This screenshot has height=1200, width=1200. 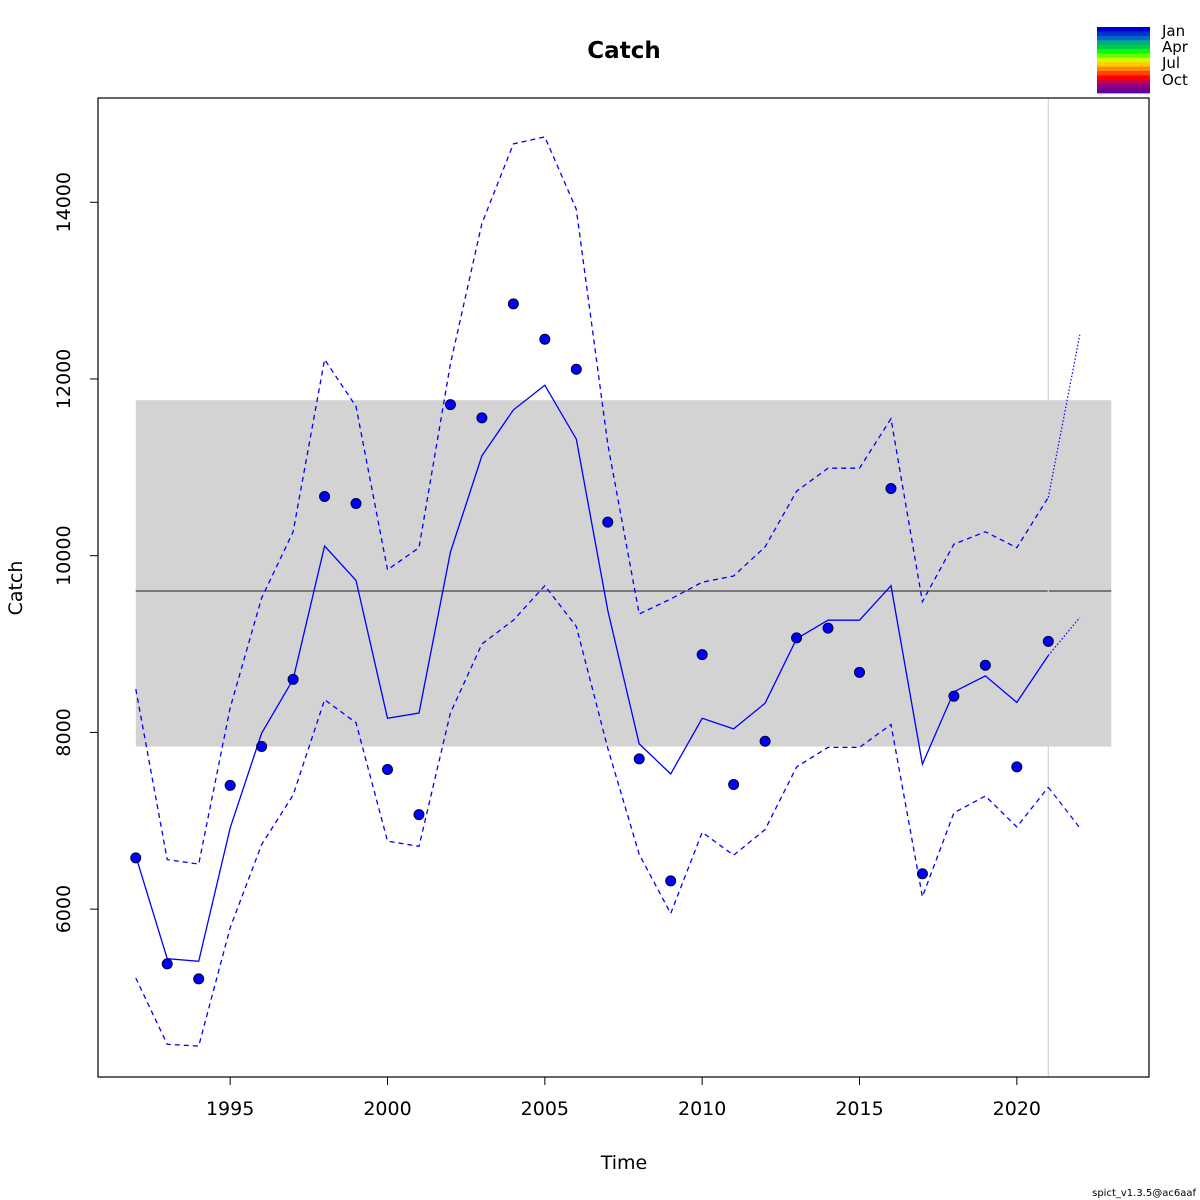 What do you see at coordinates (64, 555) in the screenshot?
I see `y-tick-label: 10000` at bounding box center [64, 555].